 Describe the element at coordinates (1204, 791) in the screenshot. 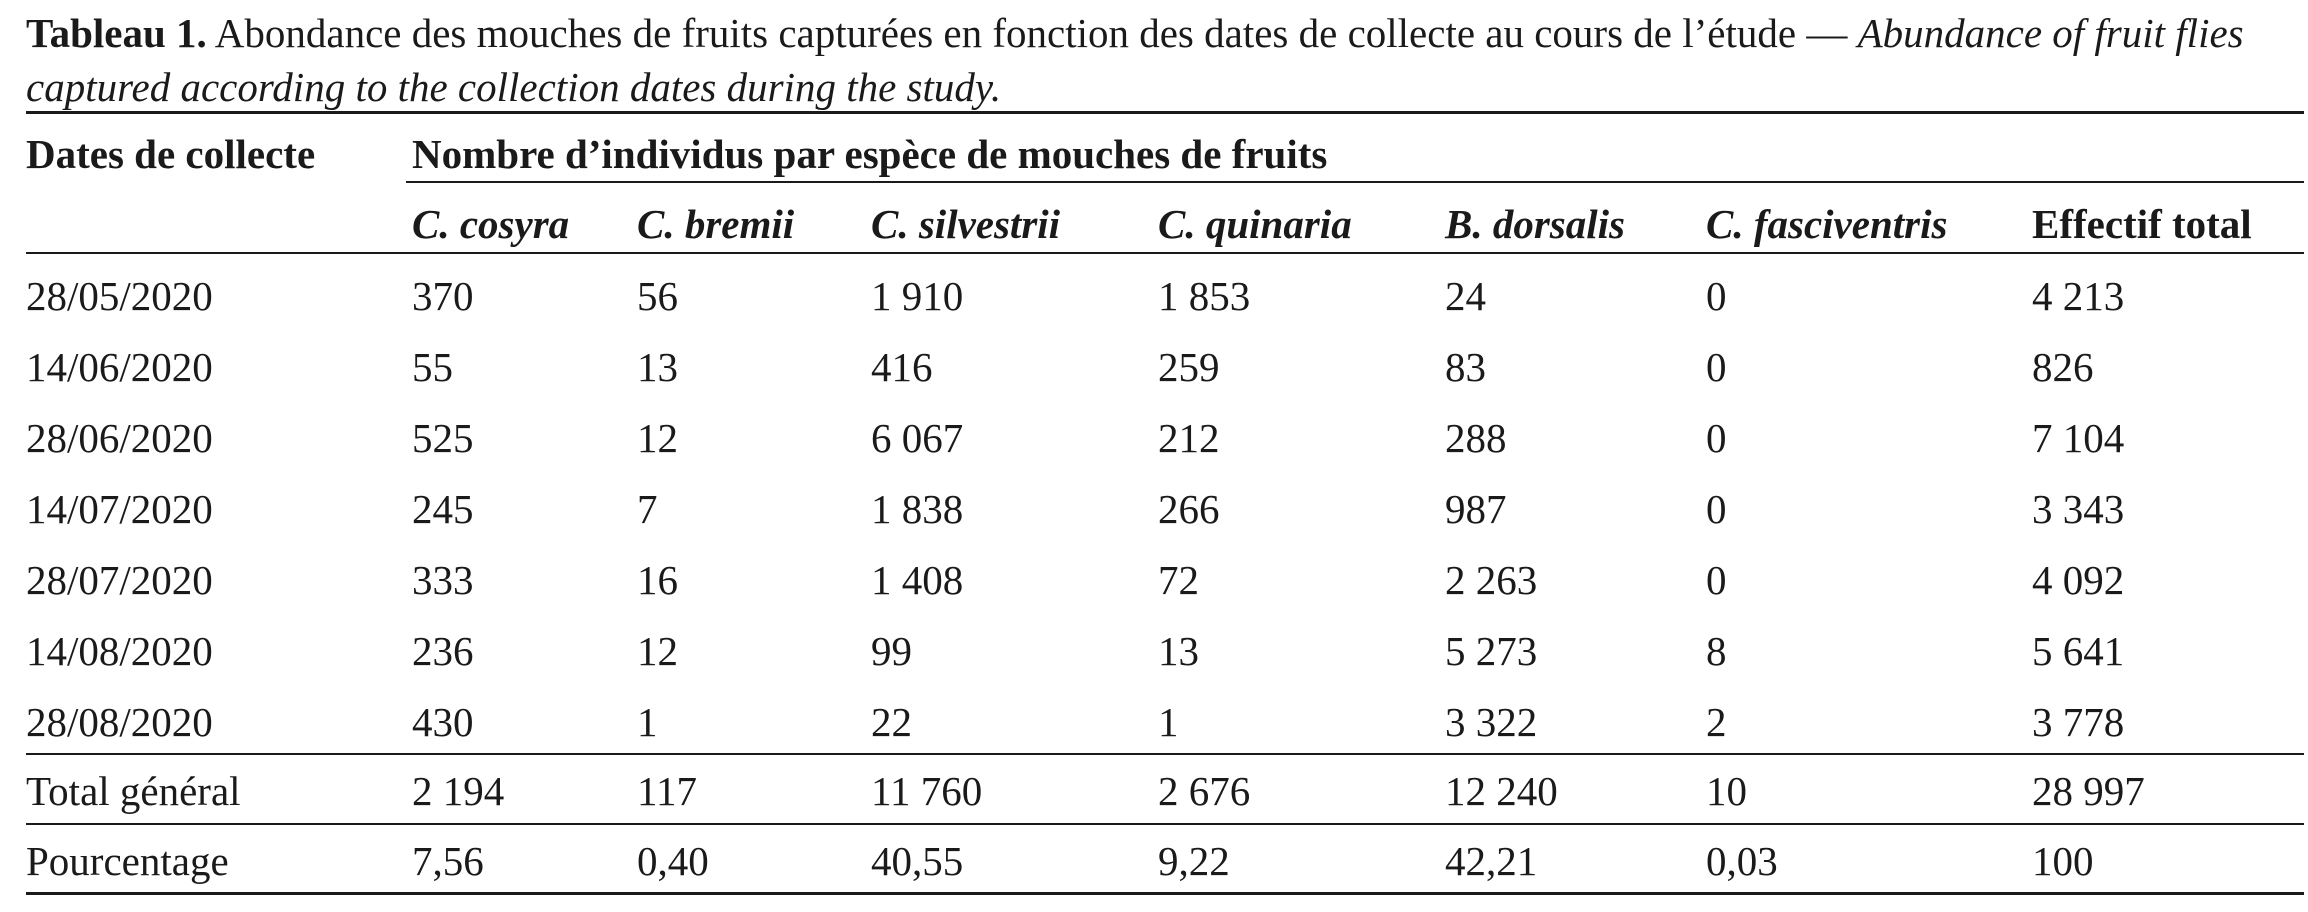

I see `total-cell: 2 676` at that location.